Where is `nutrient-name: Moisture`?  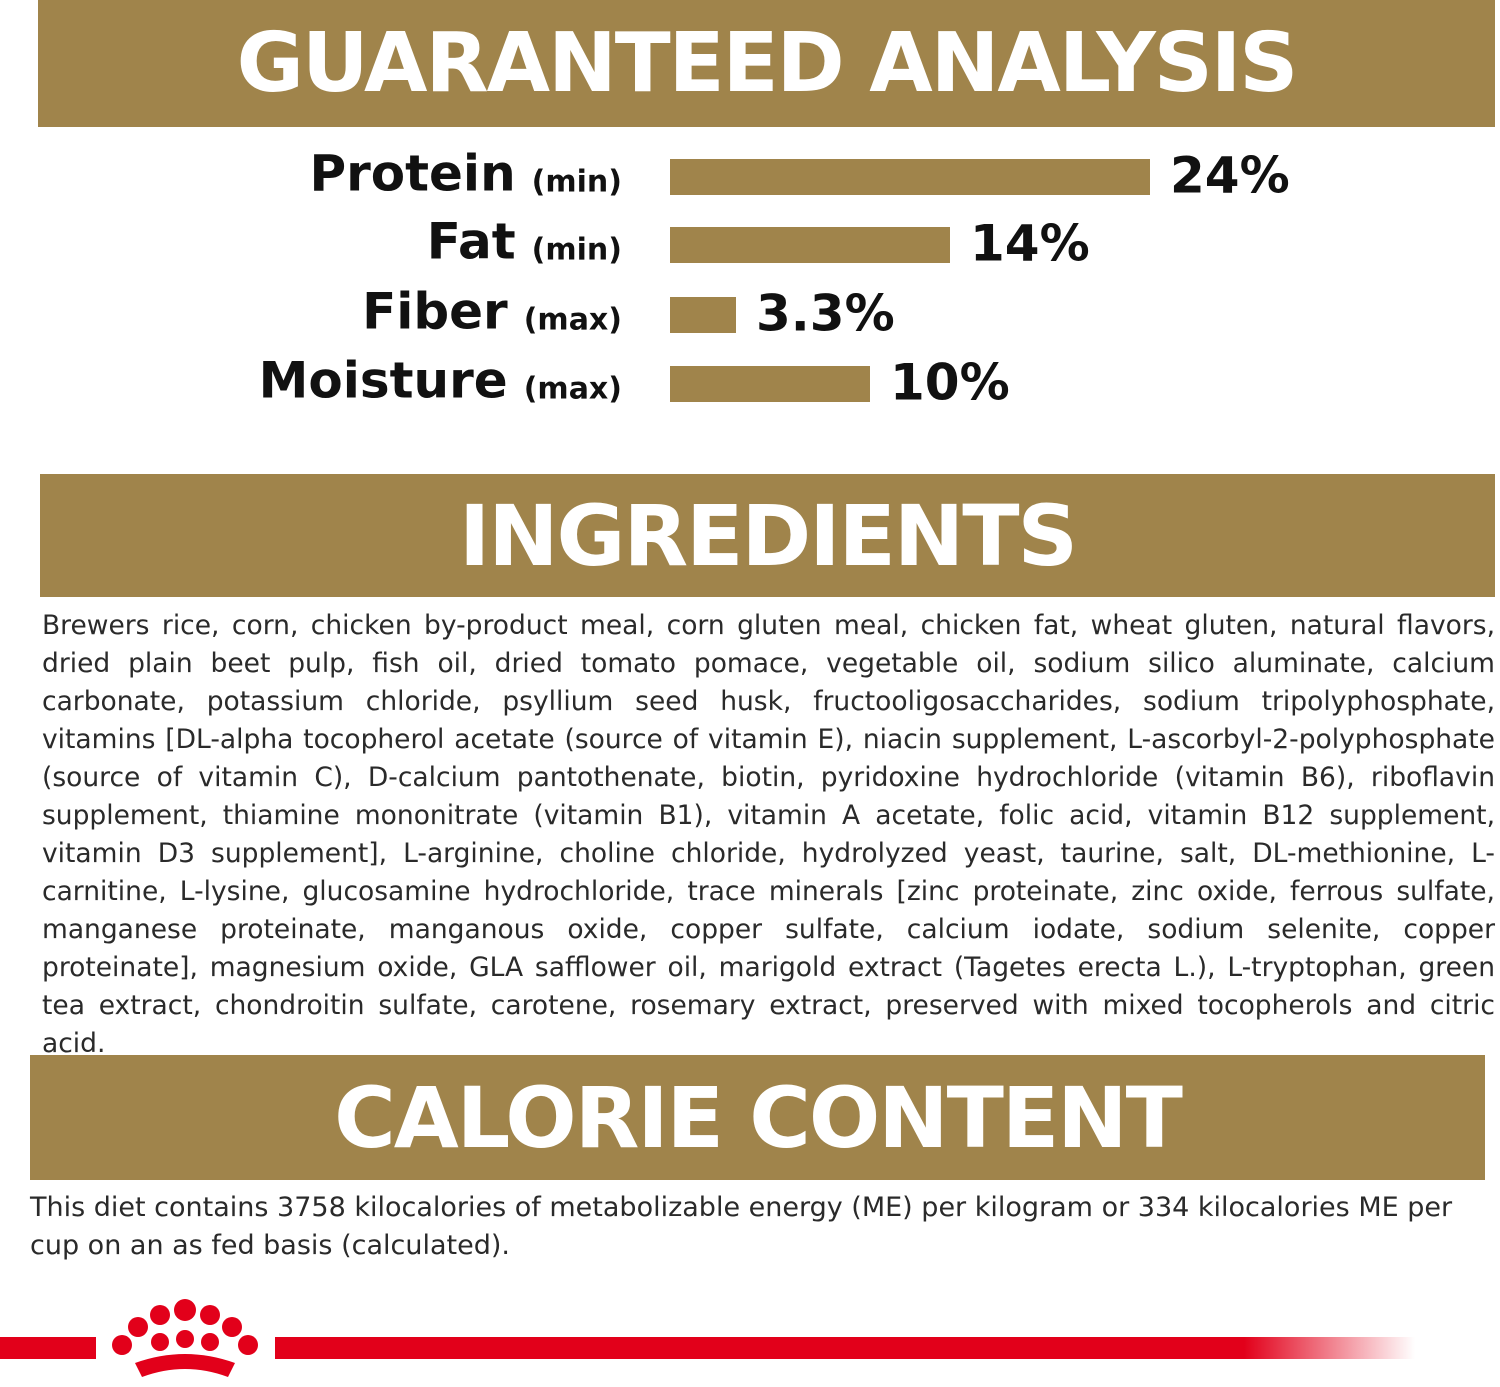 nutrient-name: Moisture is located at coordinates (383, 381).